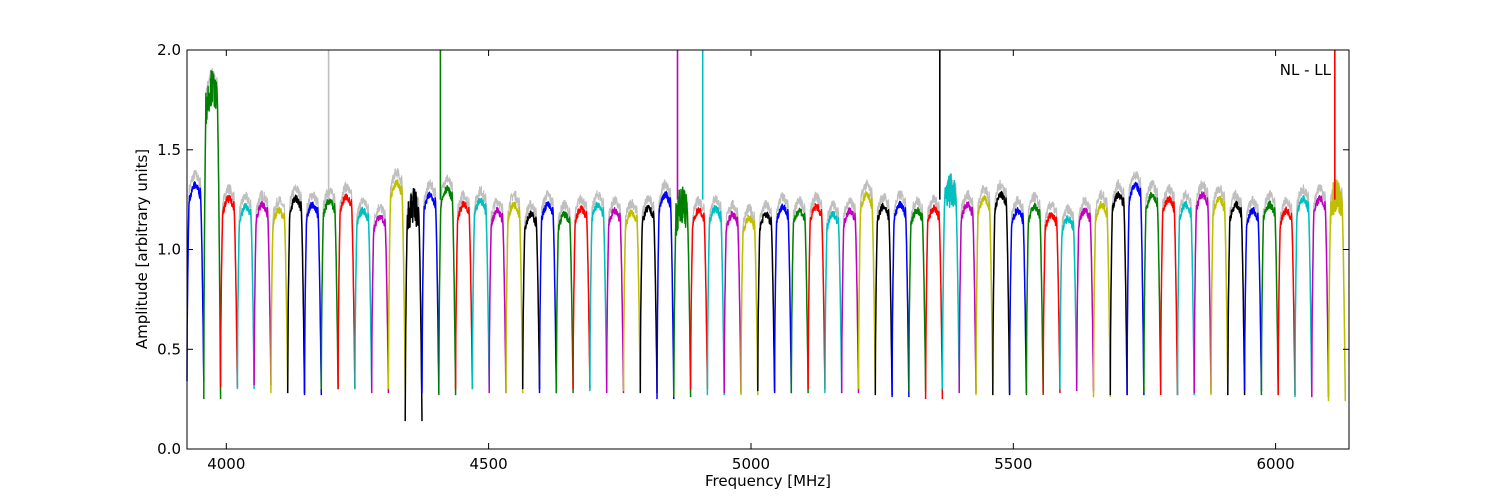 The height and width of the screenshot is (500, 1500). I want to click on y-tick-label: 1.5, so click(169, 150).